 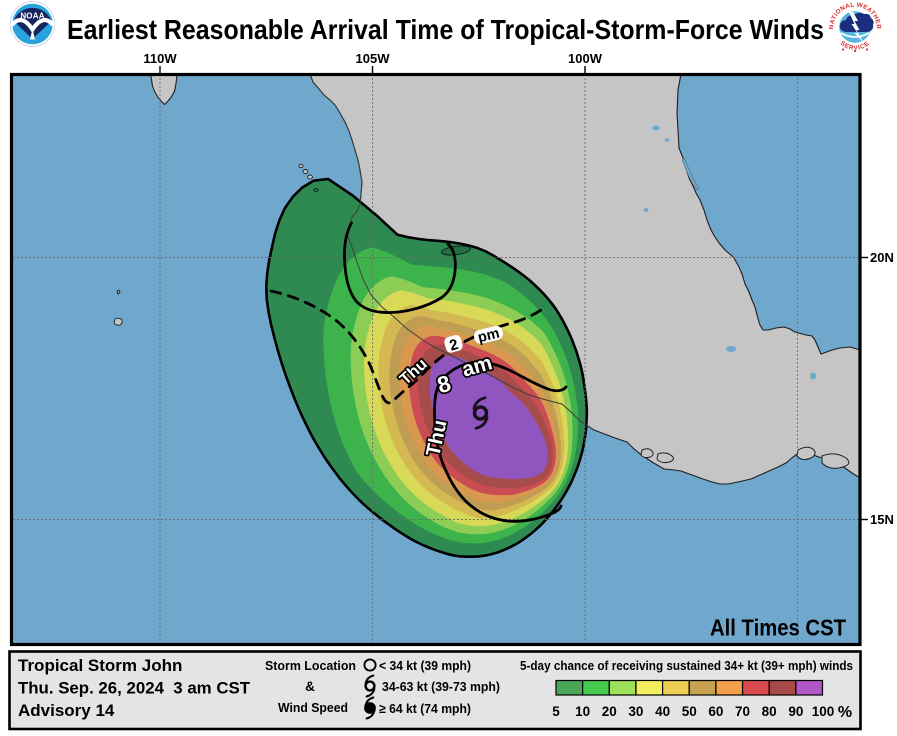 What do you see at coordinates (313, 707) in the screenshot?
I see `svg-text: Wind Speed` at bounding box center [313, 707].